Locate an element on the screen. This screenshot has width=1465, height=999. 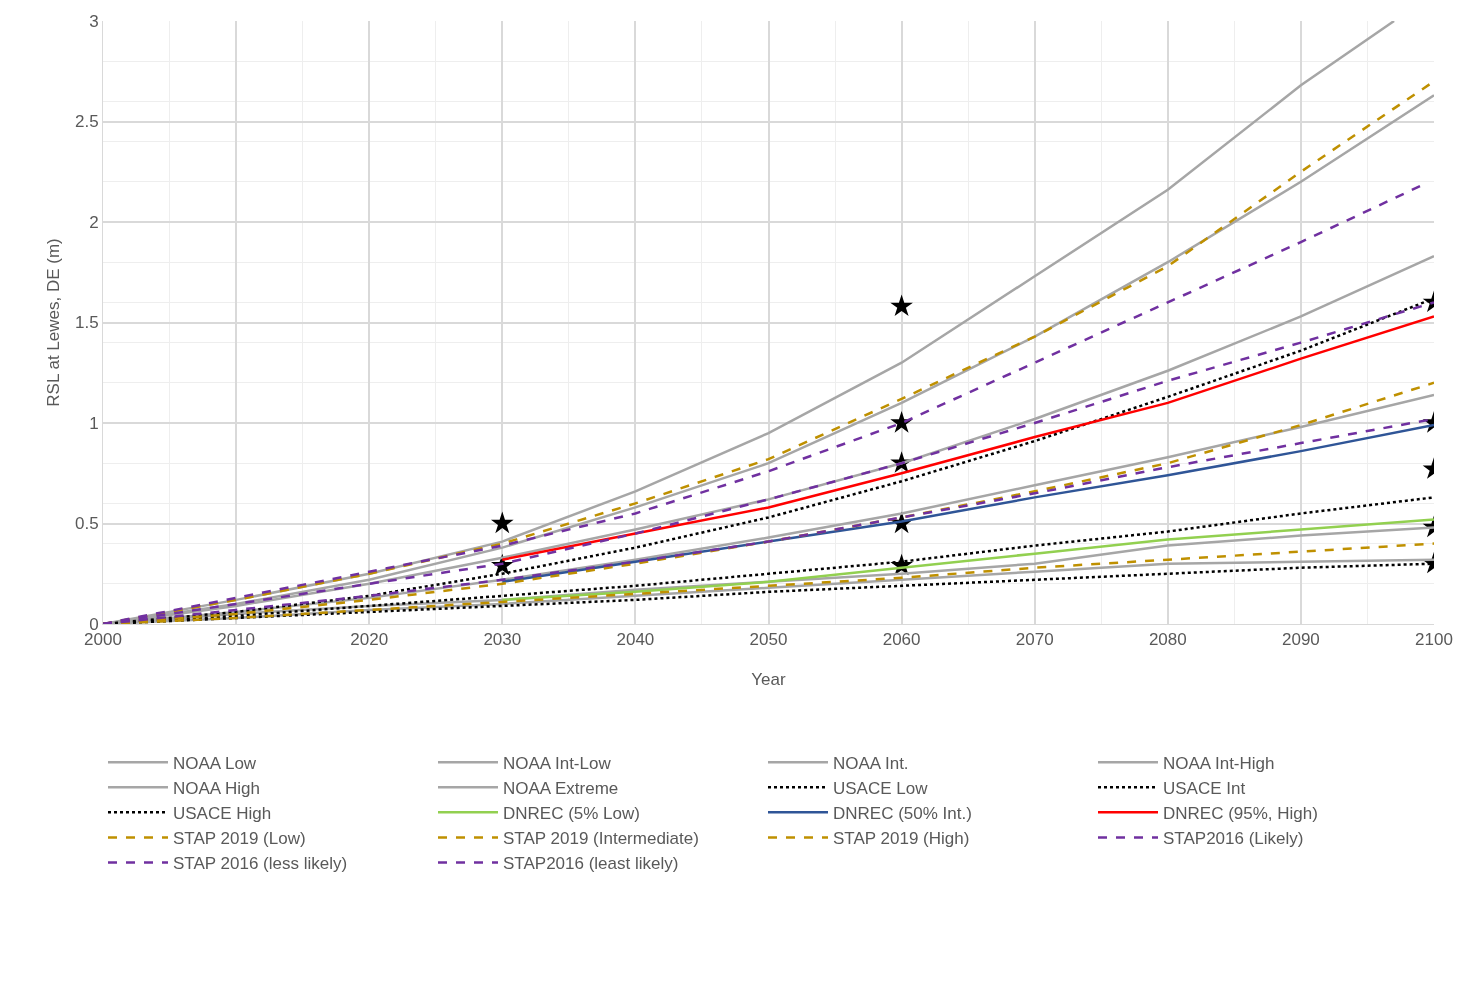
x-tick-label: 2080 is located at coordinates (1167, 640).